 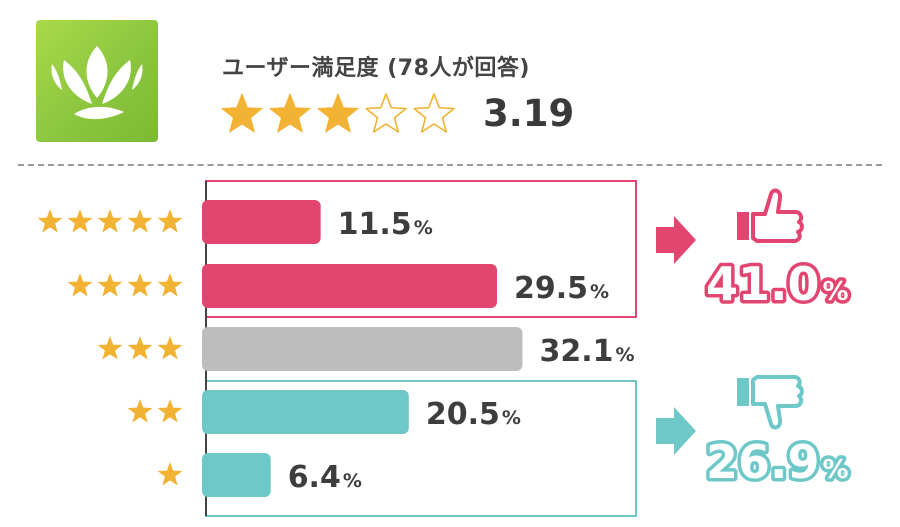 I want to click on bar-value-label-2-stars: 20.5%, so click(x=473, y=414).